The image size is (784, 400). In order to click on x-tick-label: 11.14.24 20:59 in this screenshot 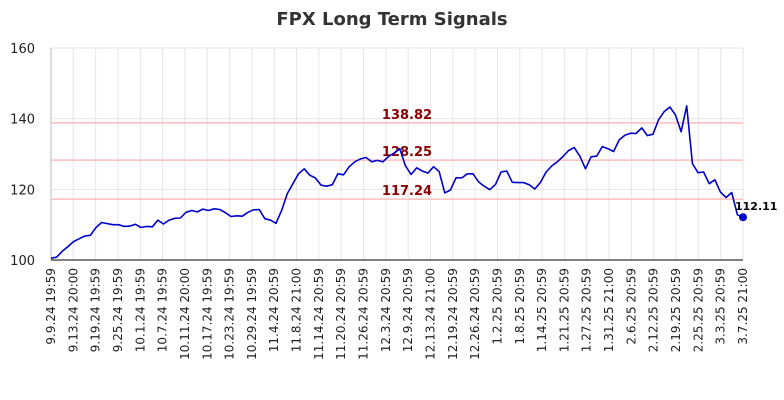, I will do `click(319, 314)`.